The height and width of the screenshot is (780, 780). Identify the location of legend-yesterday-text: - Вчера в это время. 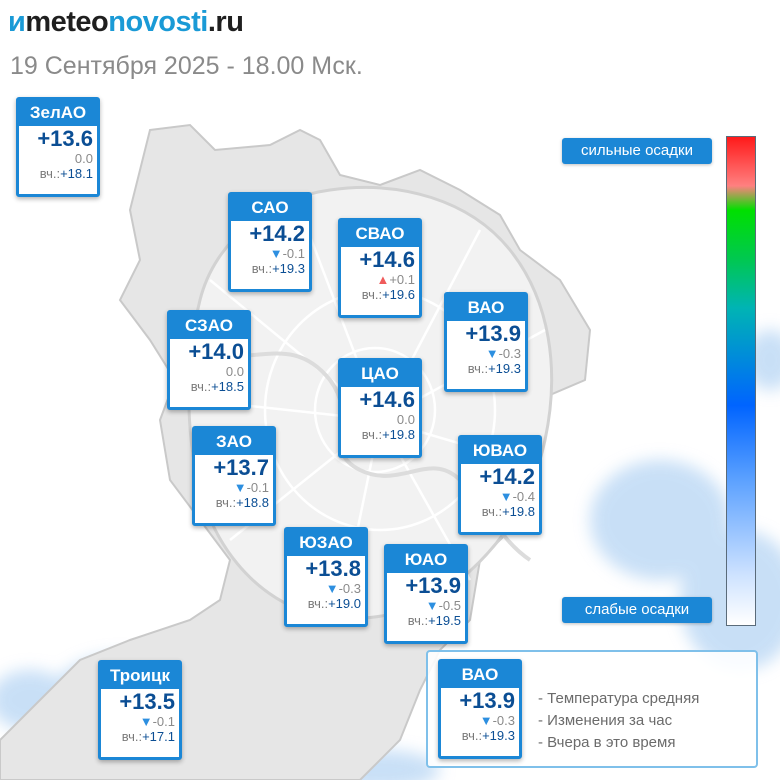
(607, 742).